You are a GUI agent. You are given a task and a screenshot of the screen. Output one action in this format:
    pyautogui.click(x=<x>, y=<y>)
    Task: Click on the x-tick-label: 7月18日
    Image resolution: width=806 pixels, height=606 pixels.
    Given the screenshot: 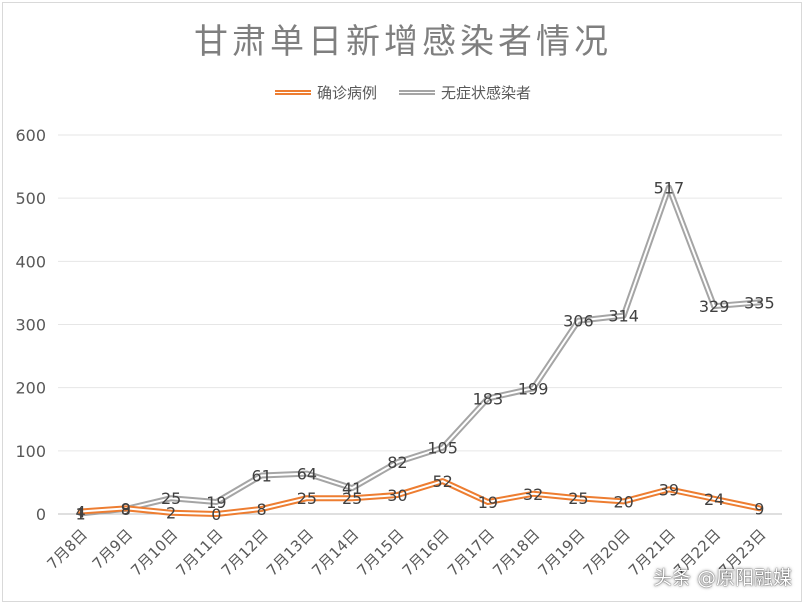 What is the action you would take?
    pyautogui.click(x=516, y=553)
    